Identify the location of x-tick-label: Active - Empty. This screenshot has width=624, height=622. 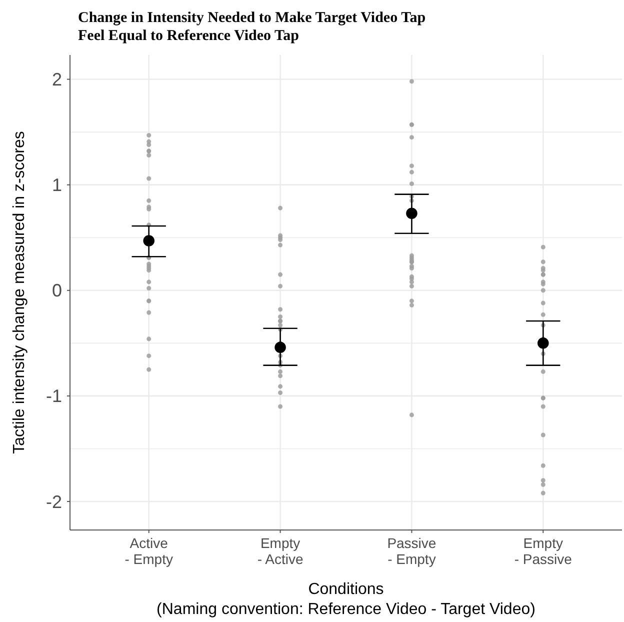
(148, 551).